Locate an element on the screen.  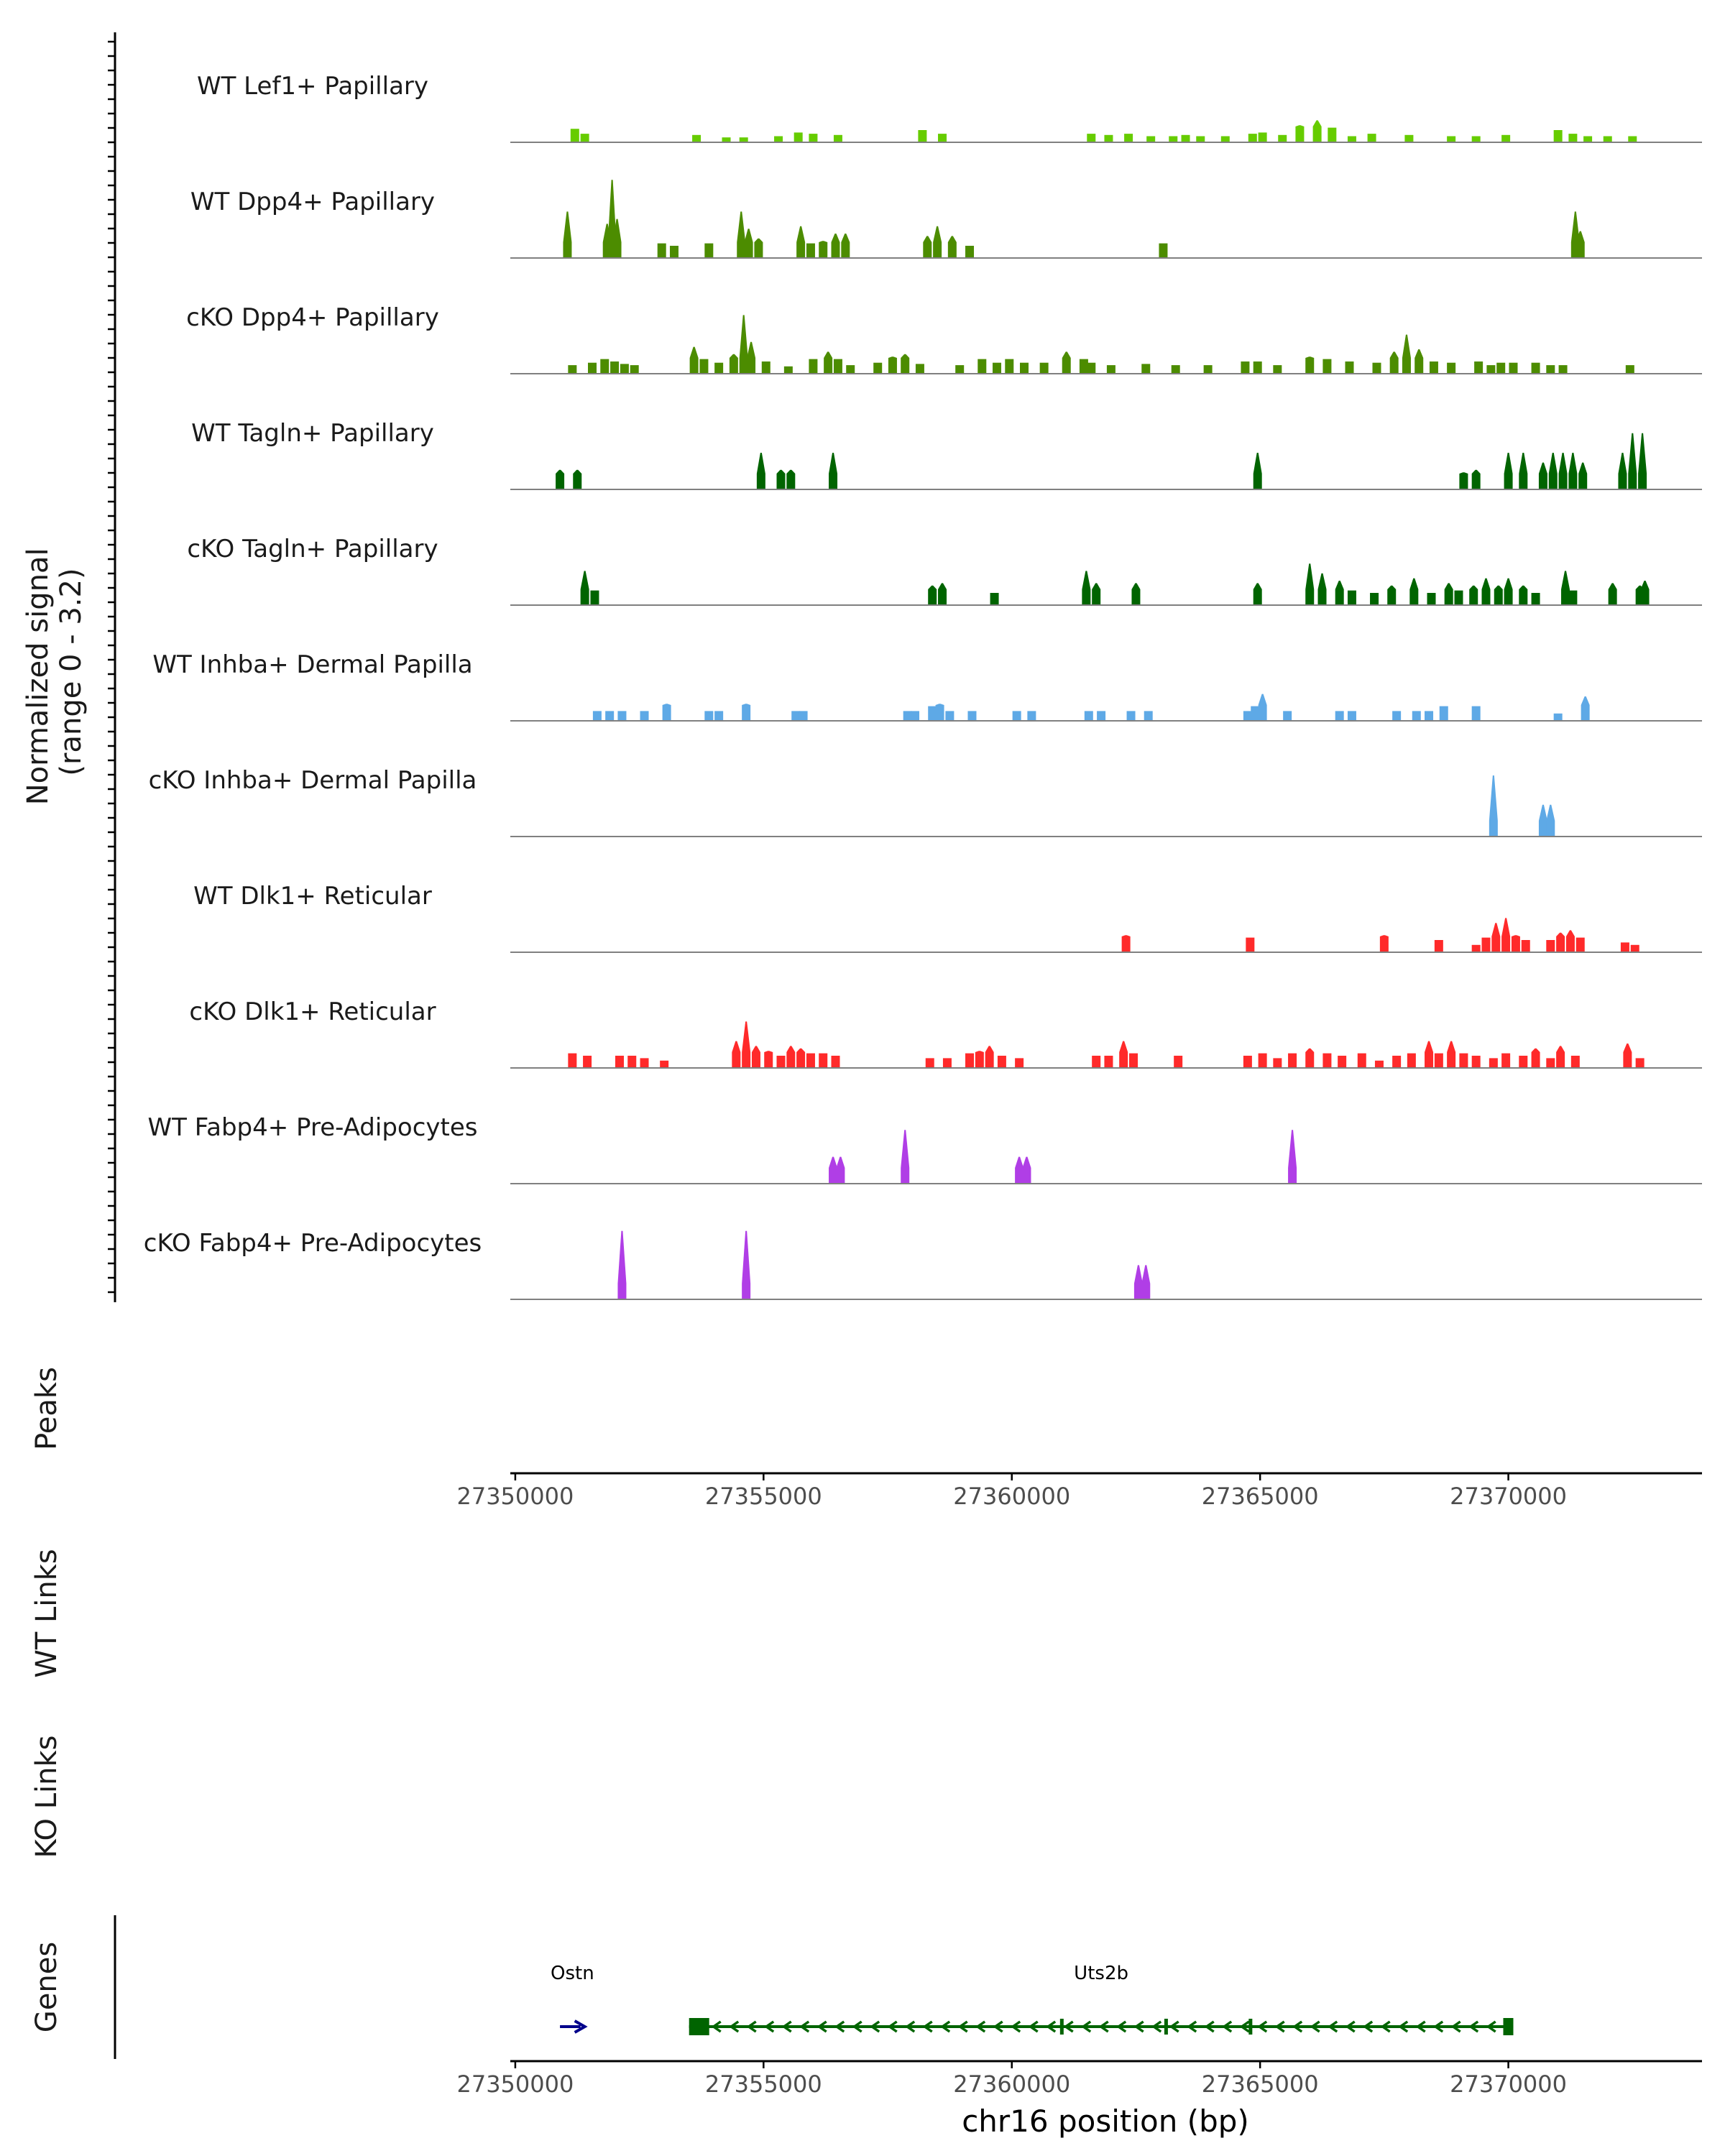
track-label: WT Tagln+ Papillary is located at coordinates (312, 434).